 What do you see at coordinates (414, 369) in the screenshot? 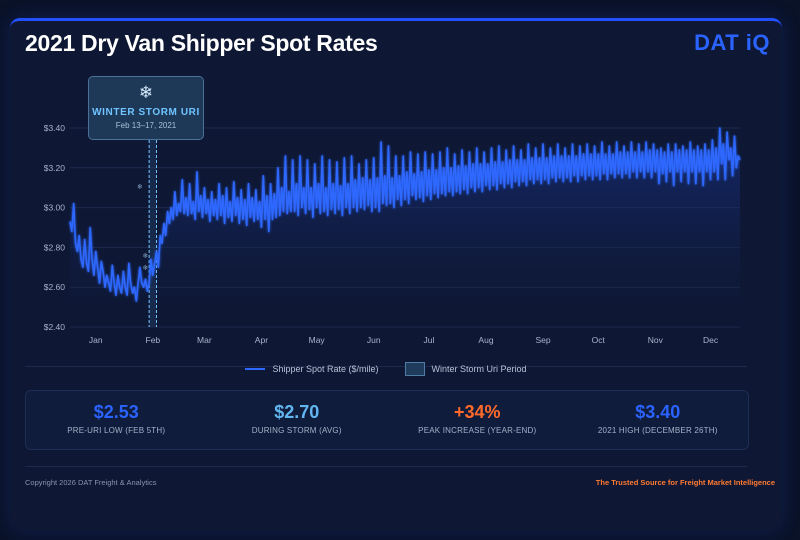
I see `legend-box-swatch` at bounding box center [414, 369].